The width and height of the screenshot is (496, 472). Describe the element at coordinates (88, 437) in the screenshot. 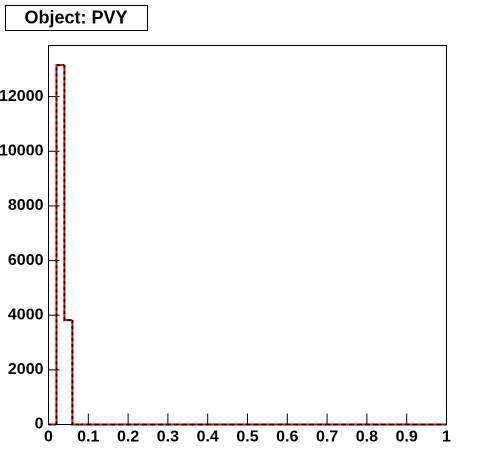

I see `x-tick-label: 0.1` at that location.